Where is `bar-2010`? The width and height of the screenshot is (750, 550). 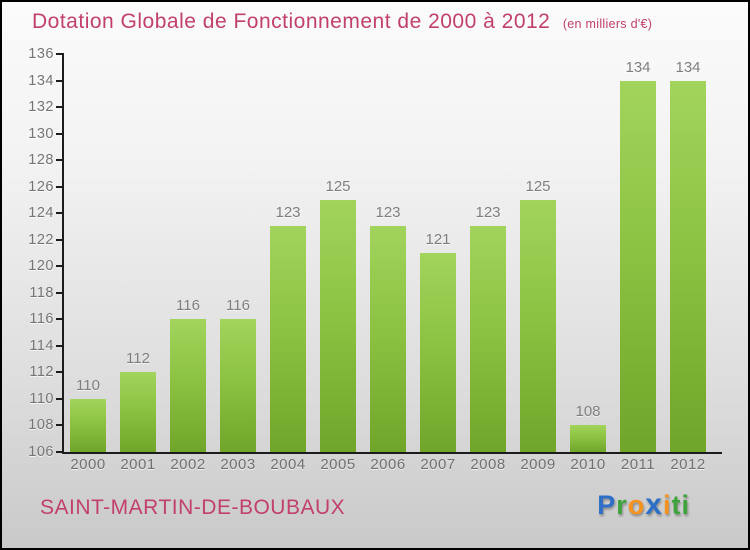 bar-2010 is located at coordinates (588, 438).